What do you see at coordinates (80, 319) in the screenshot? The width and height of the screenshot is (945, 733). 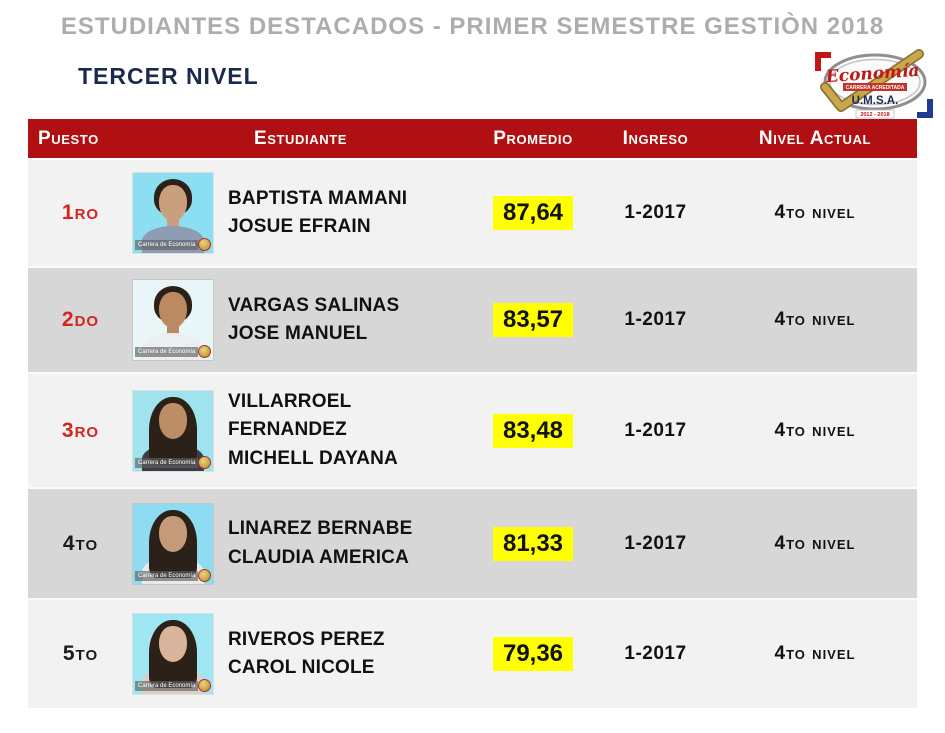 I see `rank: 2do` at bounding box center [80, 319].